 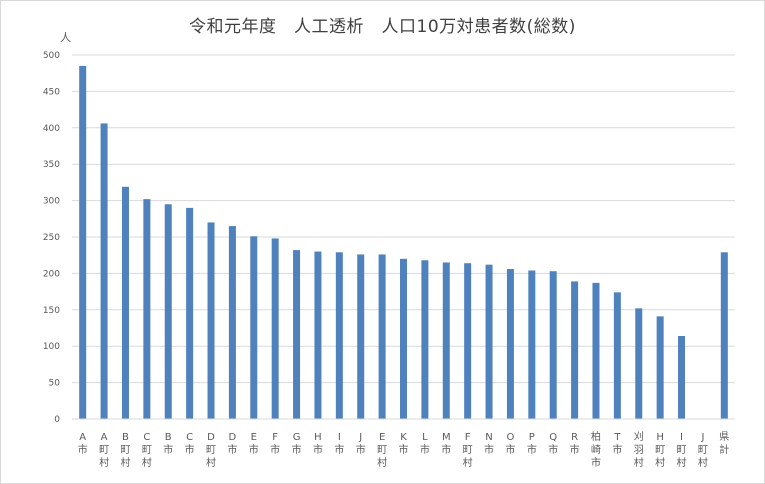 I want to click on y-tick-label: 350, so click(x=51, y=165).